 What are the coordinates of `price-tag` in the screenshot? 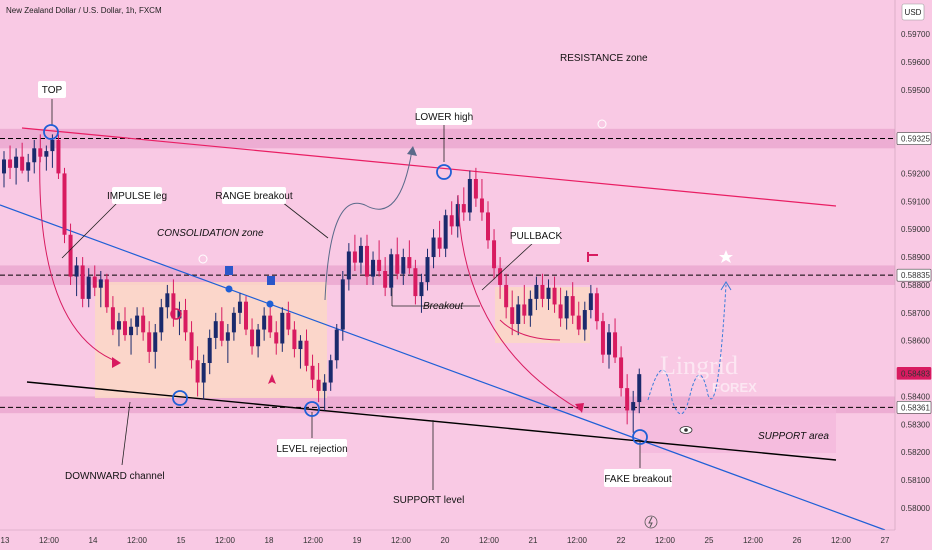 It's located at (914, 373).